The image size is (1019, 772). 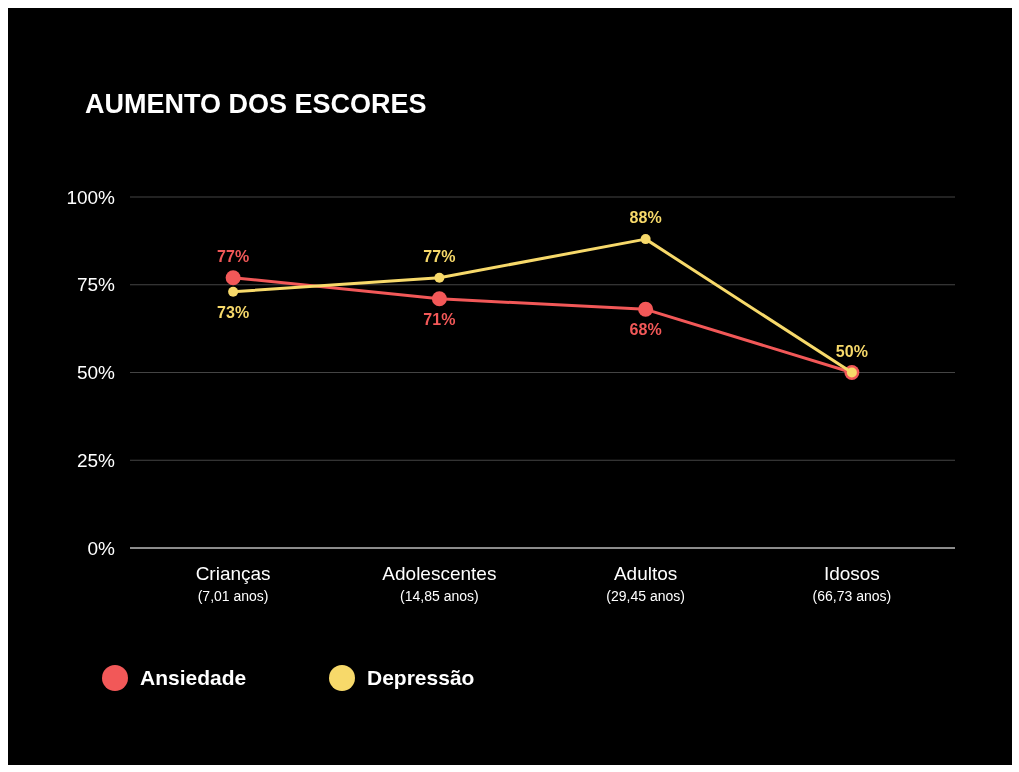 What do you see at coordinates (101, 548) in the screenshot?
I see `y-tick-label: 0%` at bounding box center [101, 548].